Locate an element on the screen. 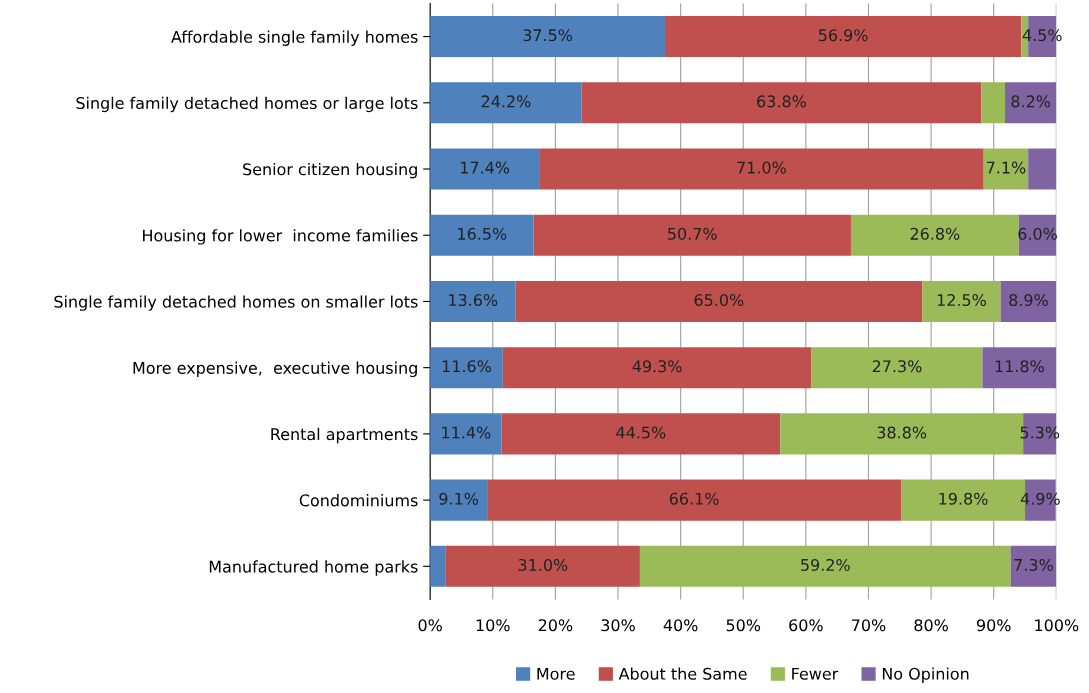 The width and height of the screenshot is (1089, 693). data-label: 63.8% is located at coordinates (781, 101).